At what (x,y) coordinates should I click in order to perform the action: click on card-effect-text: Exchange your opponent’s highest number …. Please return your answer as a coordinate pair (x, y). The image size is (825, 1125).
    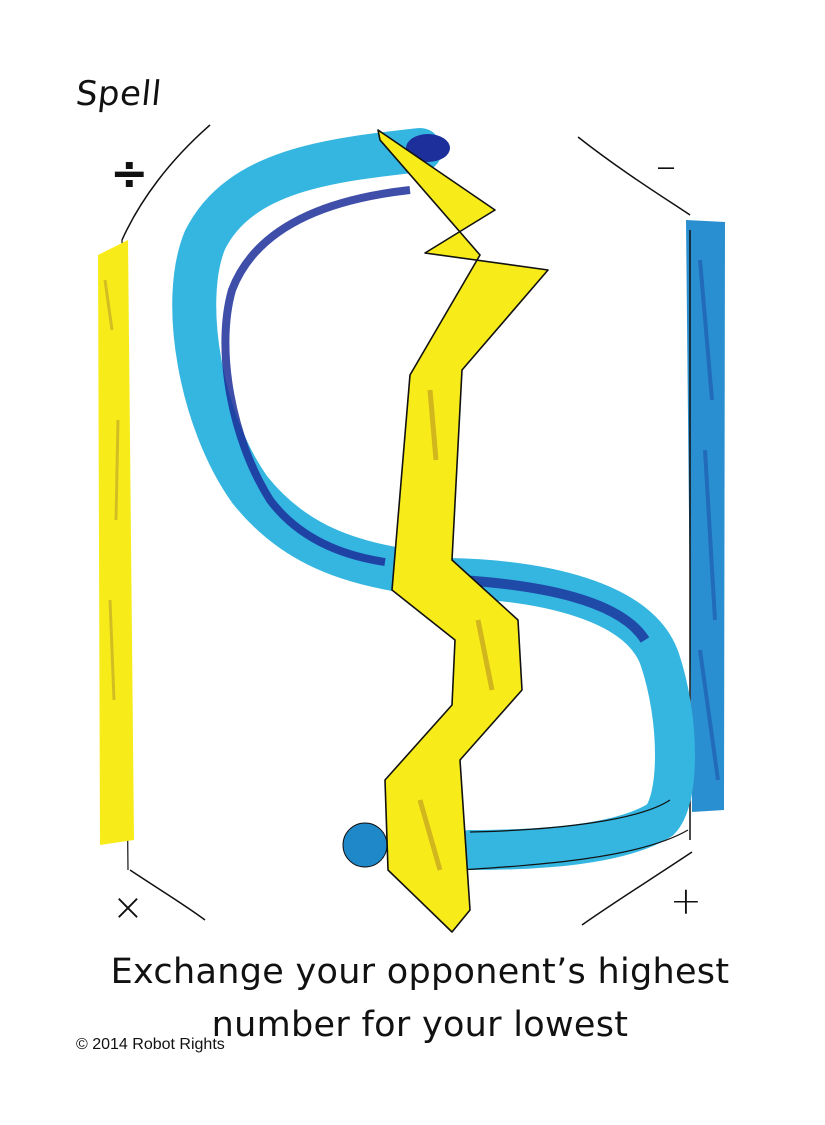
    Looking at the image, I should click on (420, 999).